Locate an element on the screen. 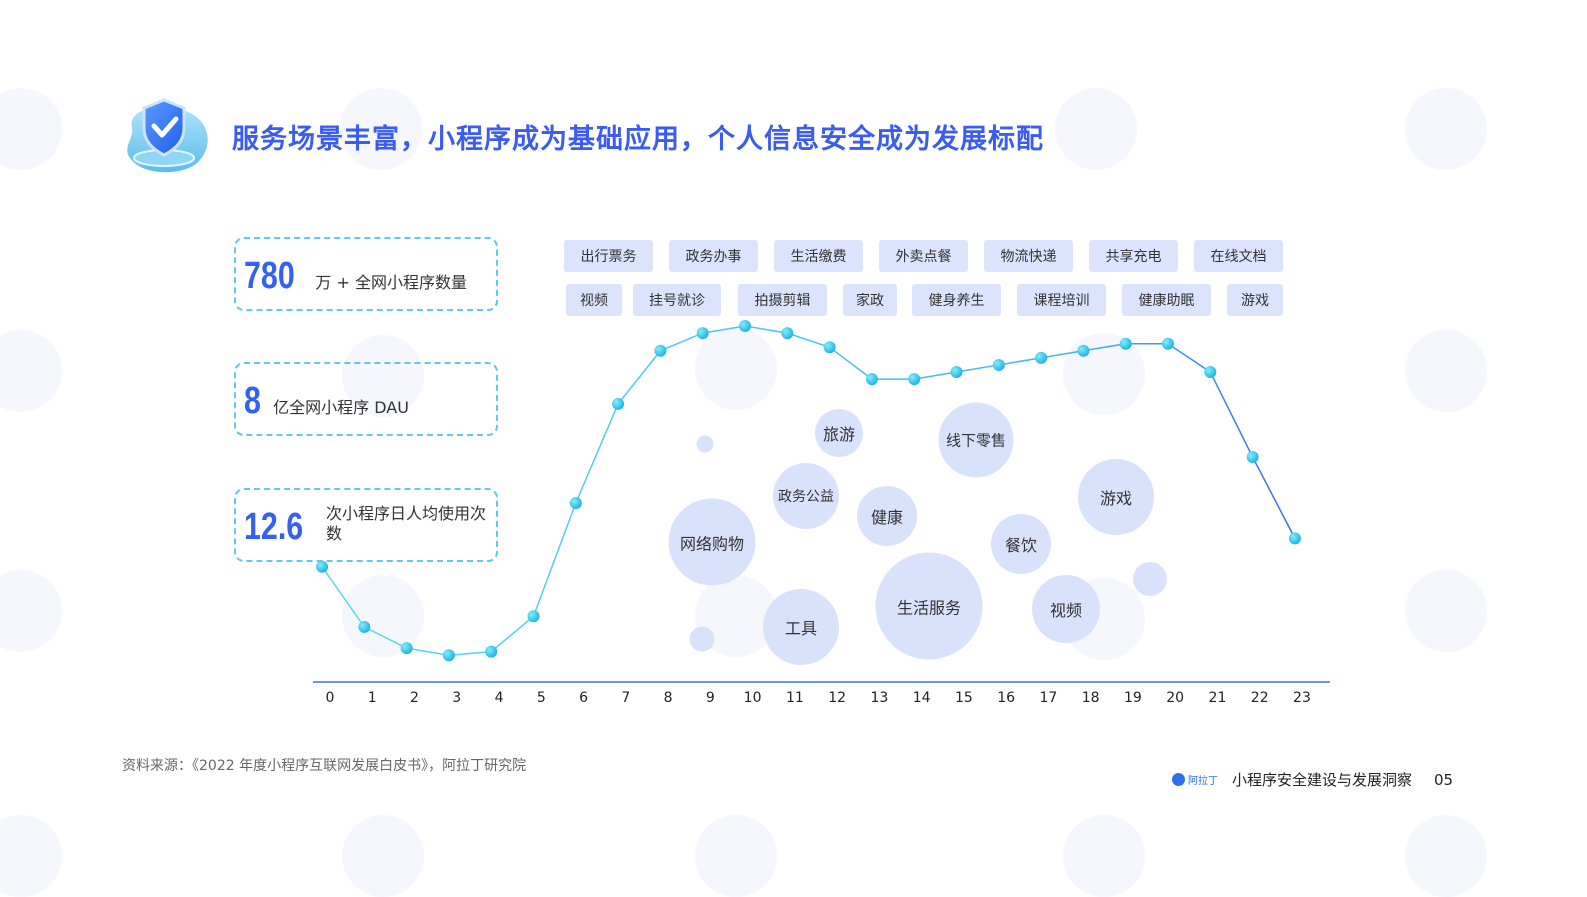 The image size is (1587, 897). service-tag: 在线文档 is located at coordinates (1238, 256).